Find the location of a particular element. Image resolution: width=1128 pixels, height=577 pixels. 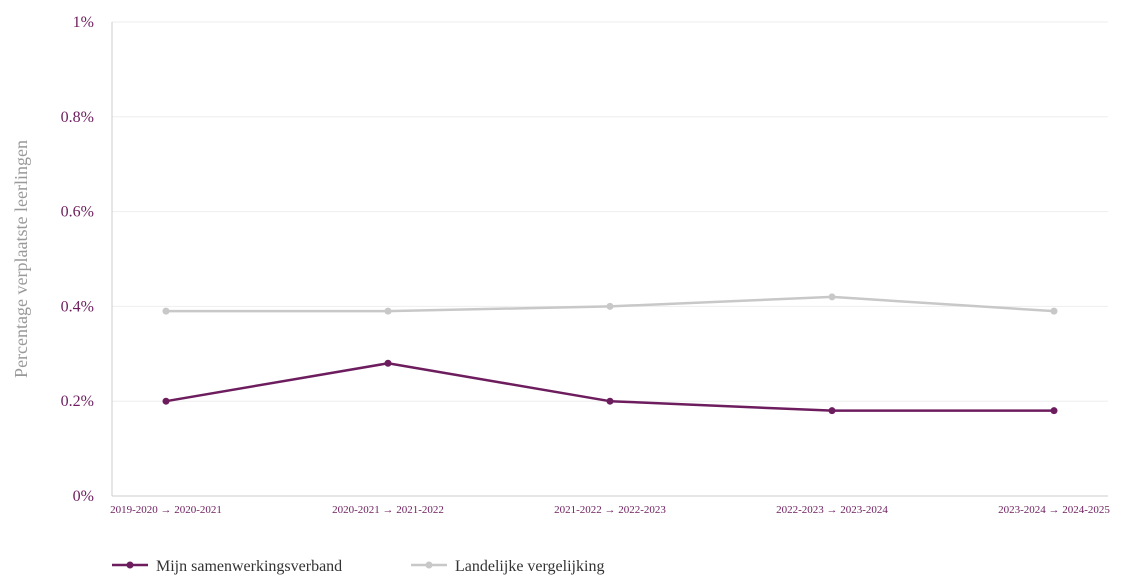

x-tick-label: 2021-2022 → 2022-2023 is located at coordinates (610, 510).